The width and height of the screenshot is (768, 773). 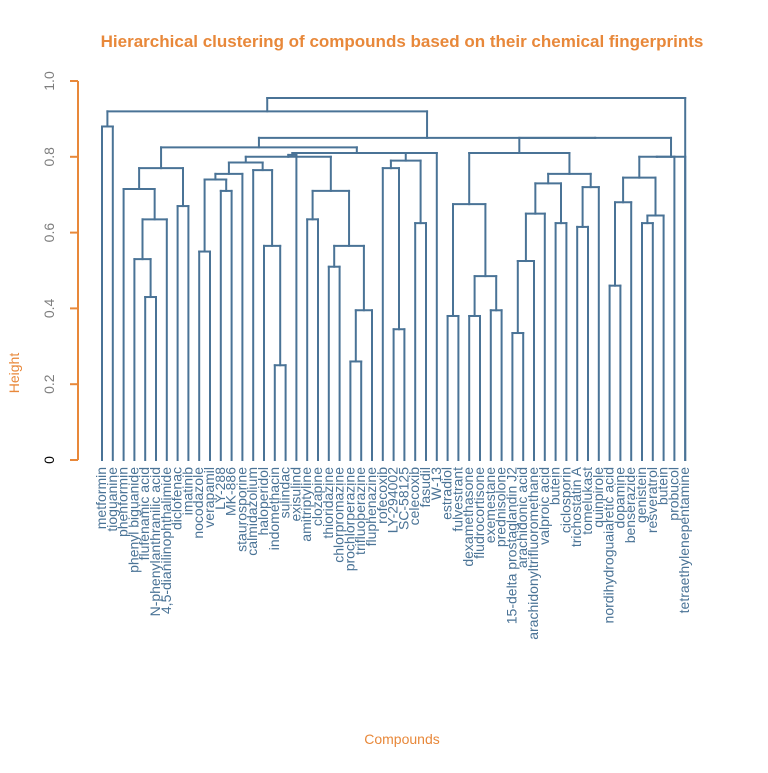 I want to click on leaf-label: tomelukast, so click(x=587, y=501).